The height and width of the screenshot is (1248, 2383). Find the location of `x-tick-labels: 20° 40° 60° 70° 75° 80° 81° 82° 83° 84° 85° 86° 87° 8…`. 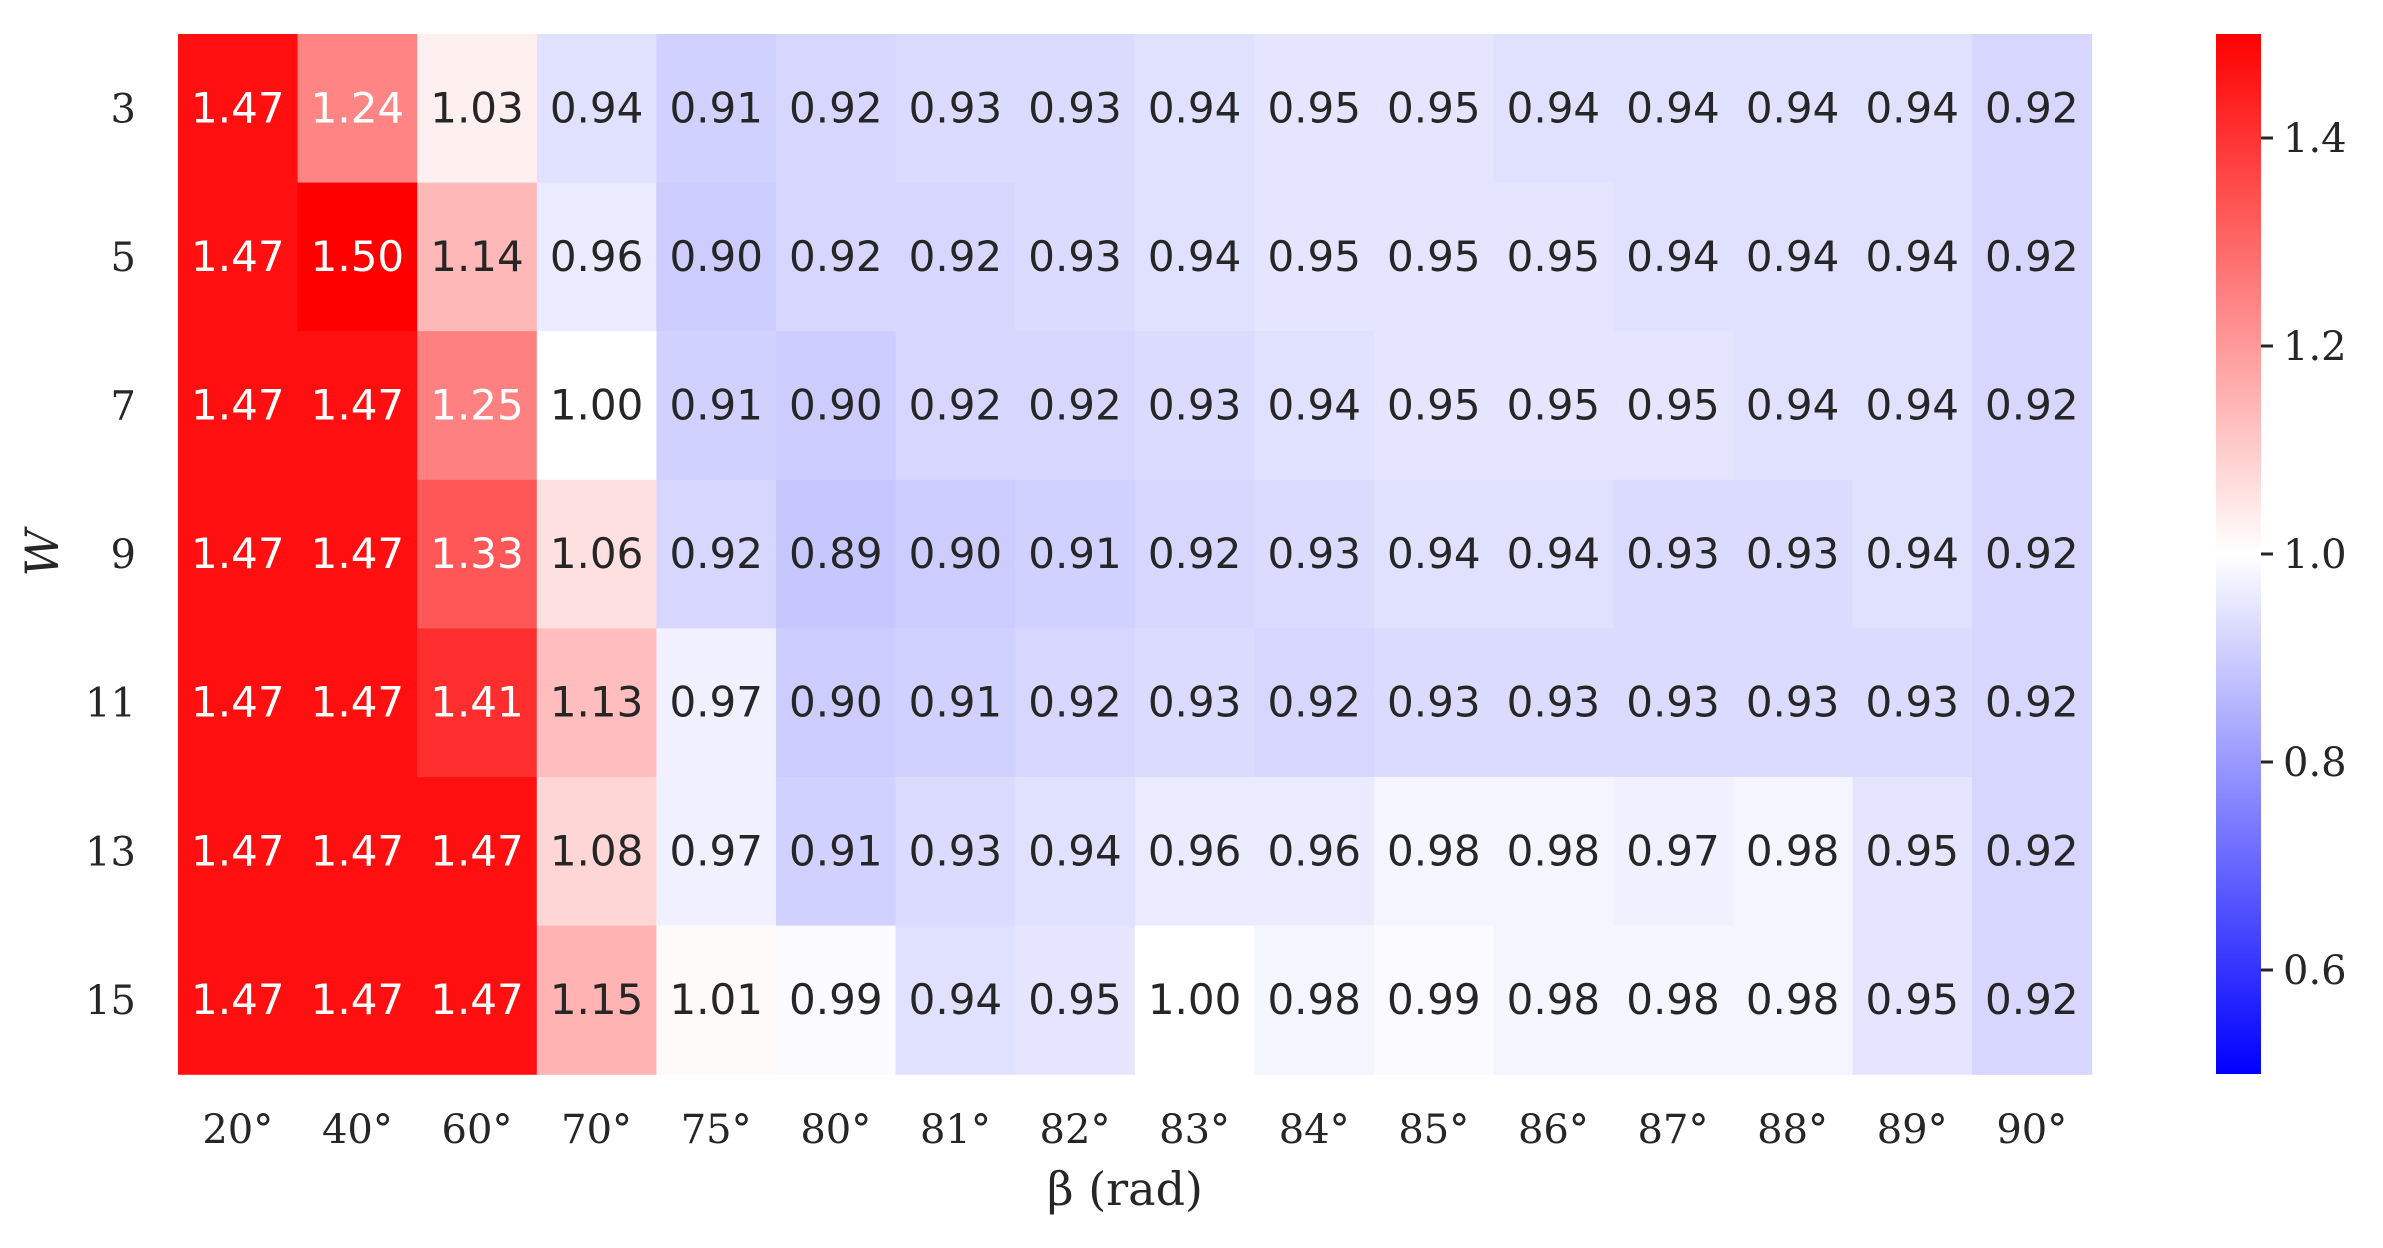

x-tick-labels: 20° 40° 60° 70° 75° 80° 81° 82° 83° 84° 85° 86° 87° 8… is located at coordinates (1134, 1130).